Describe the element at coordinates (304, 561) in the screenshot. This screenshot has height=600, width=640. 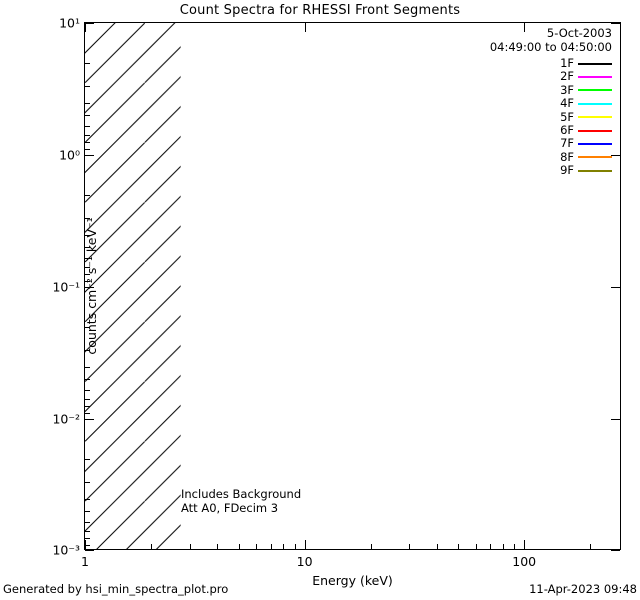
I see `x-tick-label: 10` at that location.